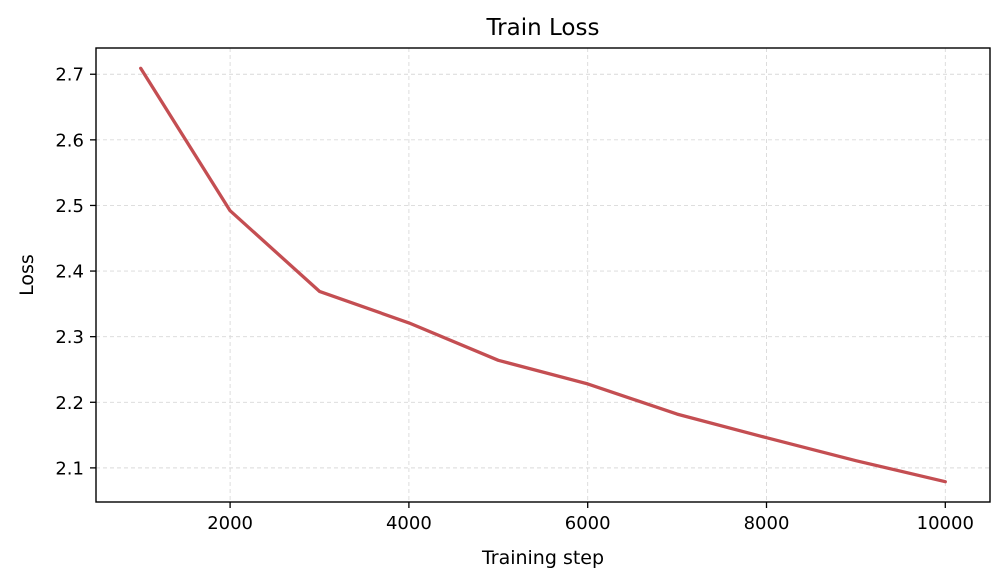 Image resolution: width=1005 pixels, height=584 pixels. I want to click on x-tick-label: 2000, so click(230, 523).